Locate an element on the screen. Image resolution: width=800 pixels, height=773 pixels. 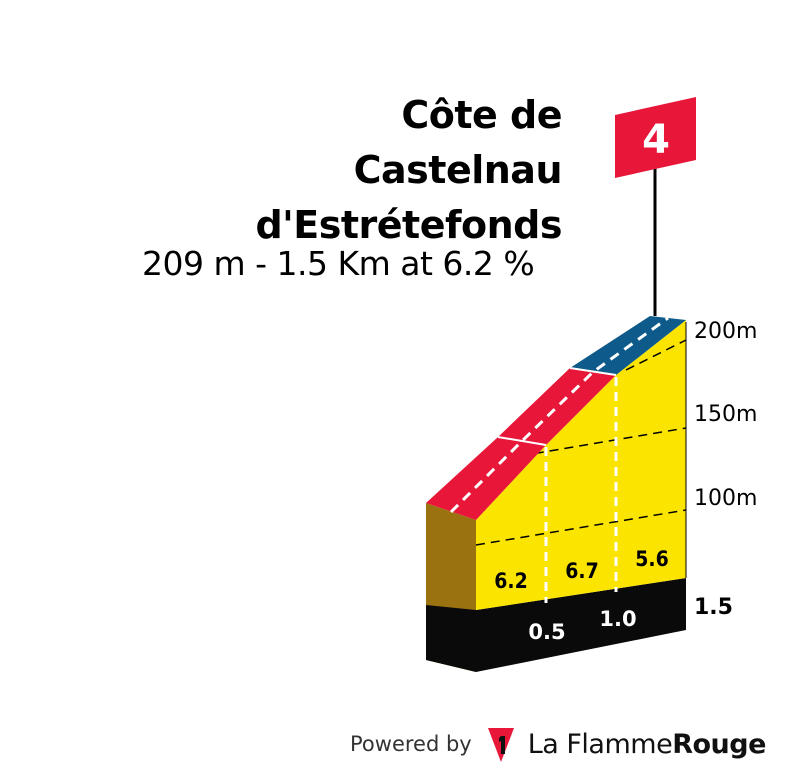
climb-title-line-1: Côte de is located at coordinates (481, 115).